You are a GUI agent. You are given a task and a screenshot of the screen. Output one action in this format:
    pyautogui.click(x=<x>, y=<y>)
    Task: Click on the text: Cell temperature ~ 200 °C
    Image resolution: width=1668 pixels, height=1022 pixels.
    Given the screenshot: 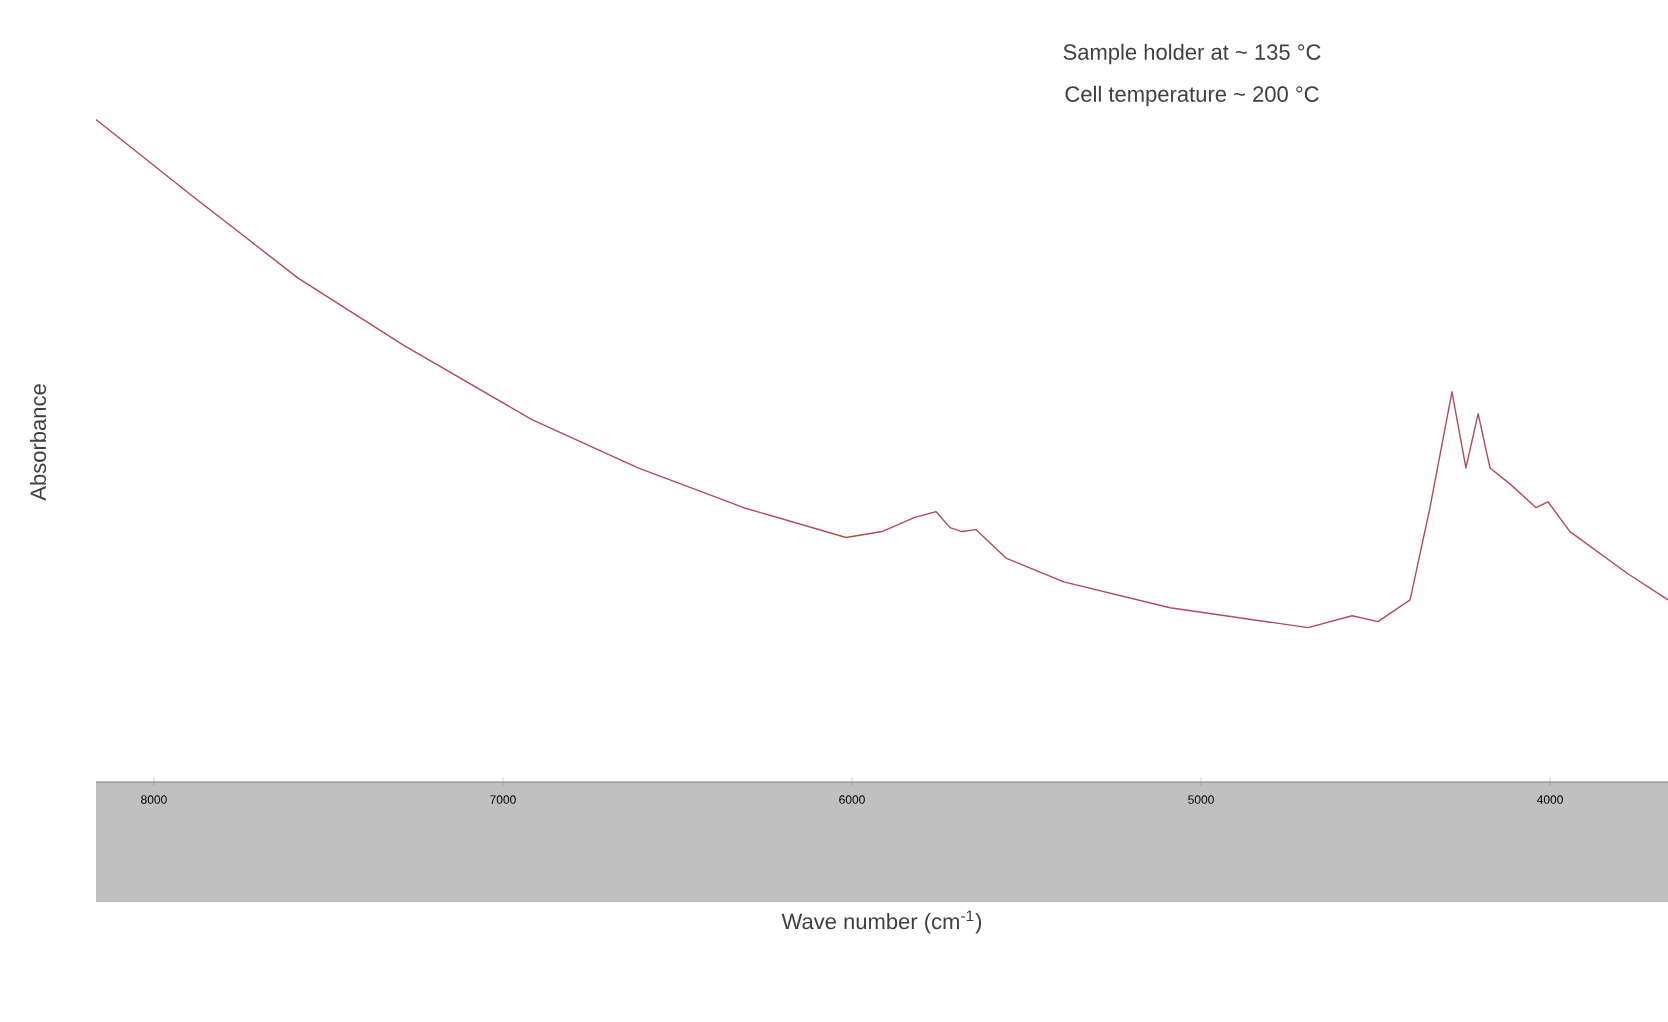 What is the action you would take?
    pyautogui.click(x=1192, y=96)
    